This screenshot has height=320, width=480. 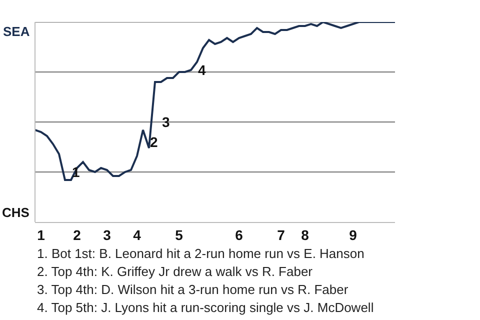 What do you see at coordinates (239, 234) in the screenshot?
I see `x-tick-label: 6` at bounding box center [239, 234].